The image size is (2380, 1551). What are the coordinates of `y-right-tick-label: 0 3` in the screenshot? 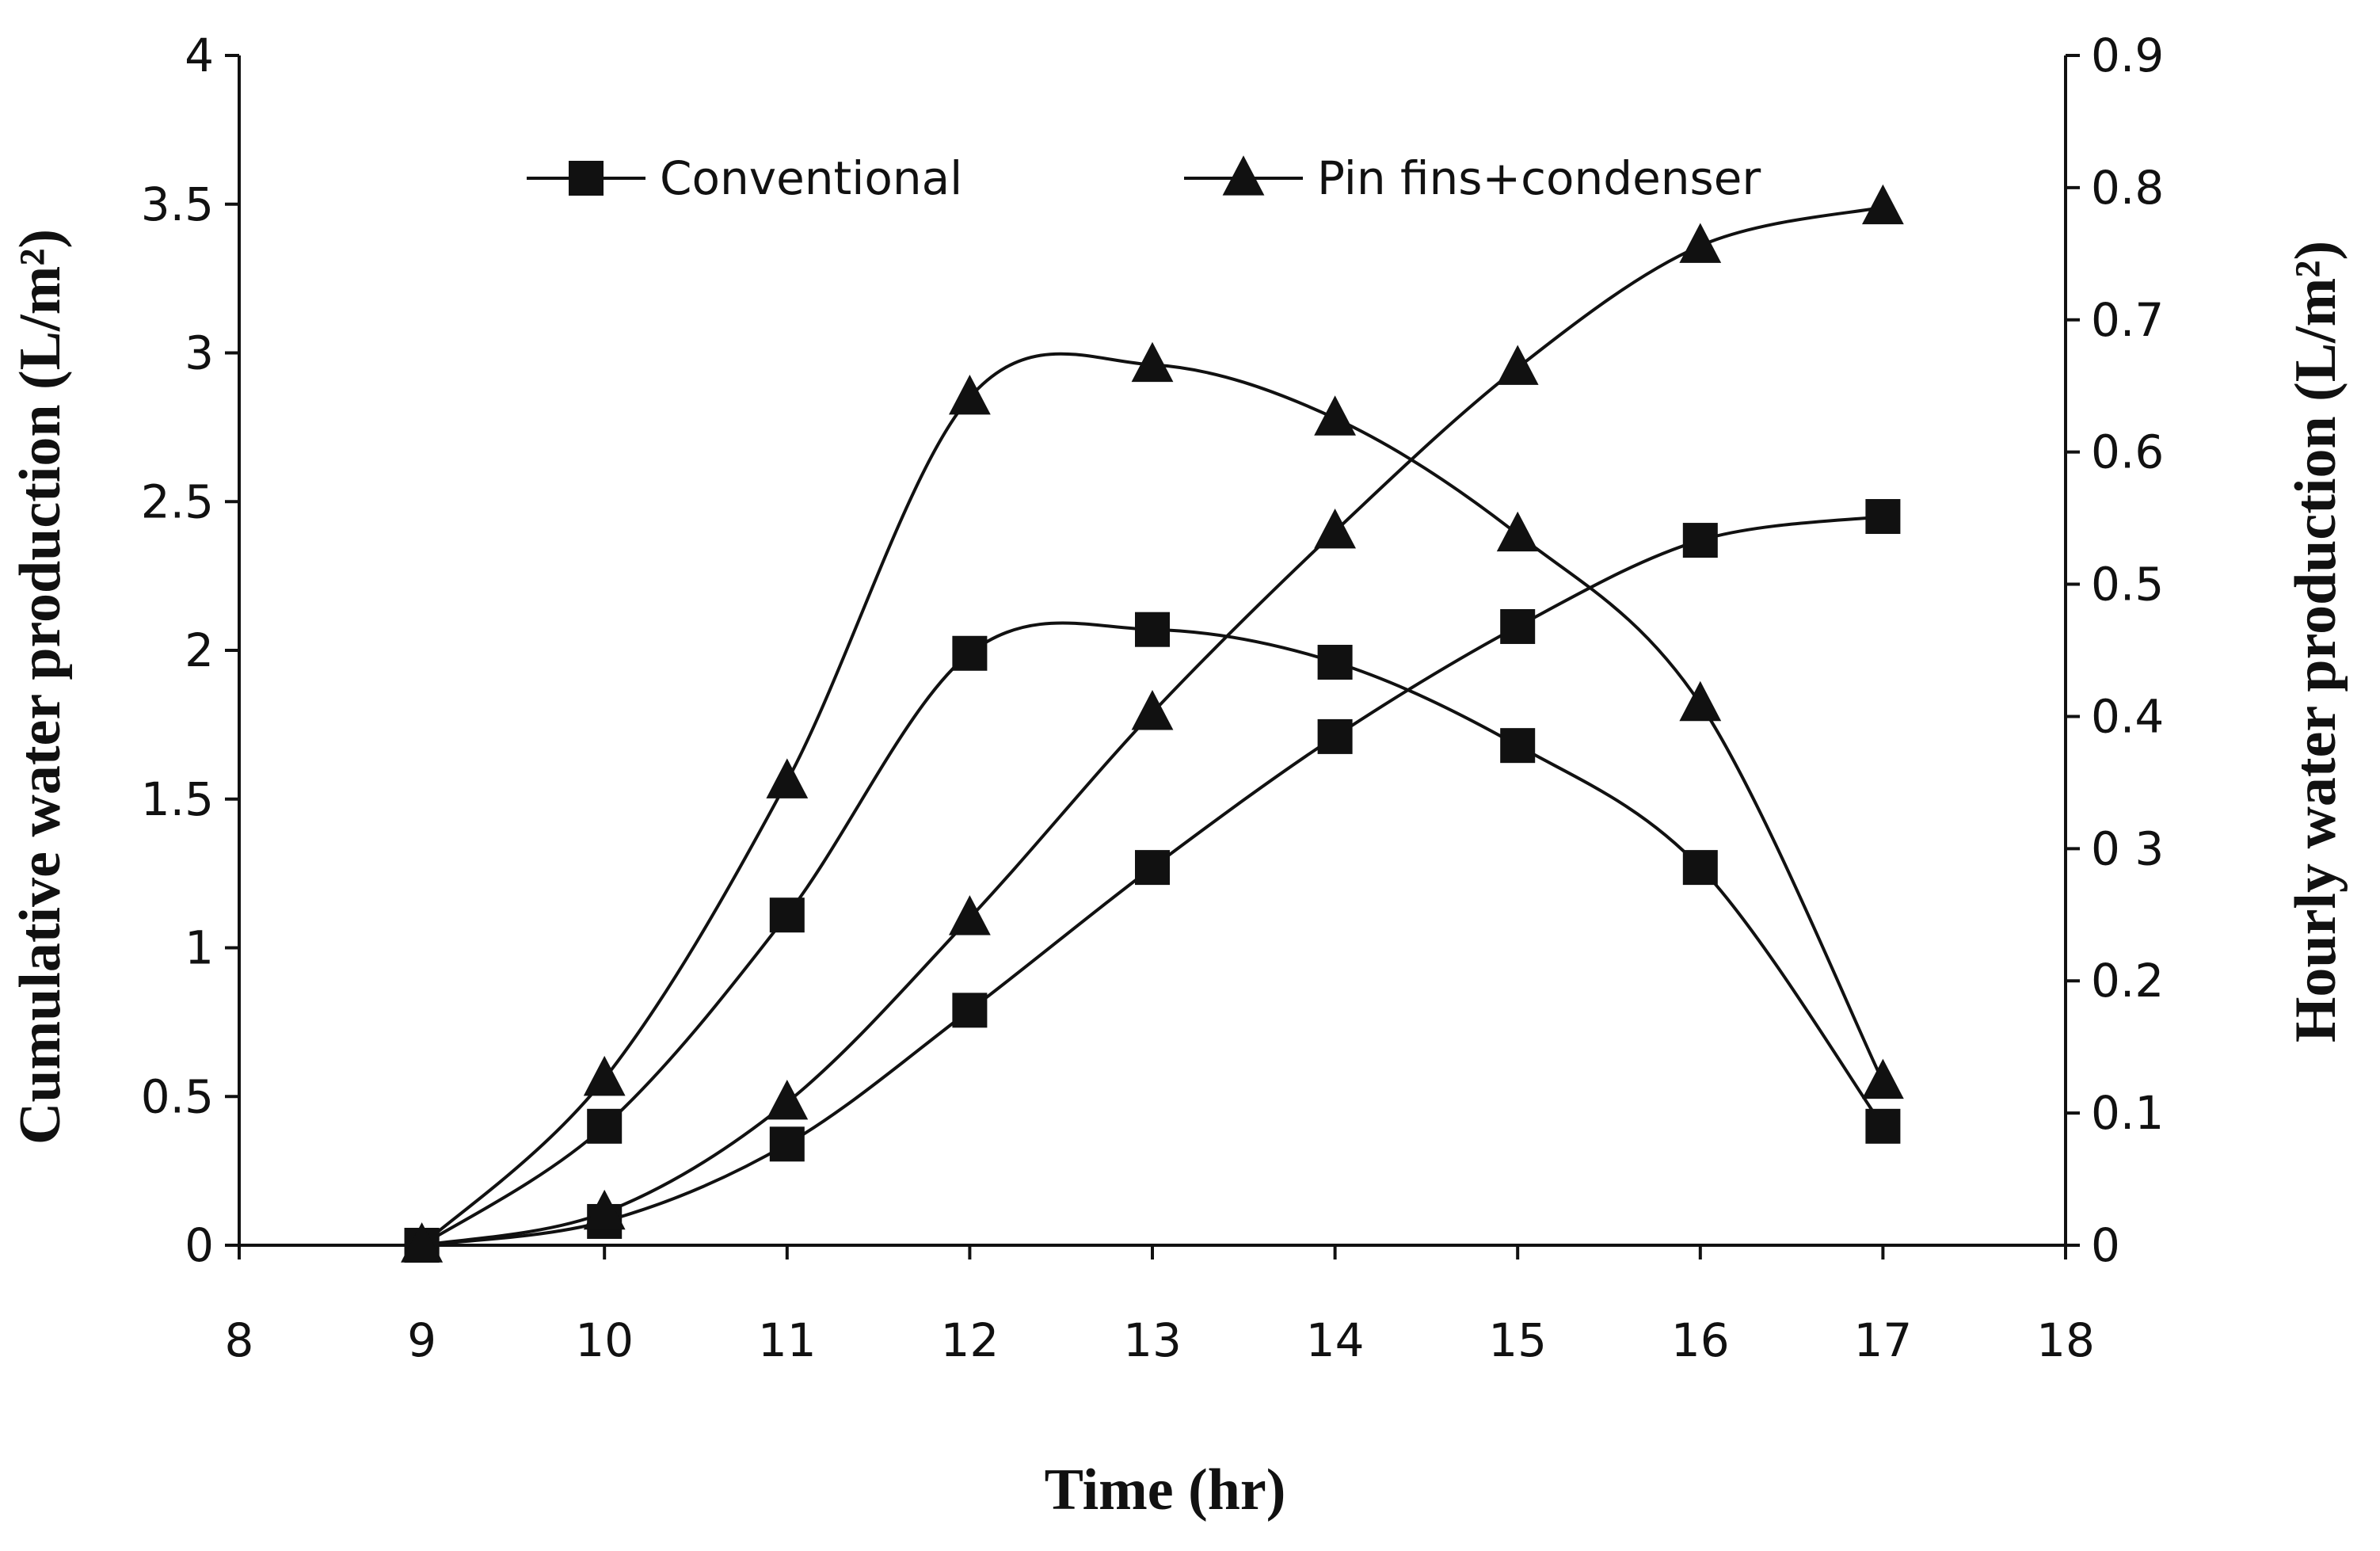 It's located at (2127, 848).